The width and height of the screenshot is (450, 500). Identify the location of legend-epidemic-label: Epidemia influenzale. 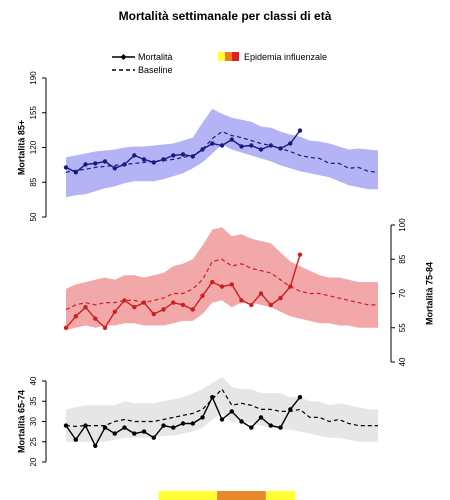
(285, 57).